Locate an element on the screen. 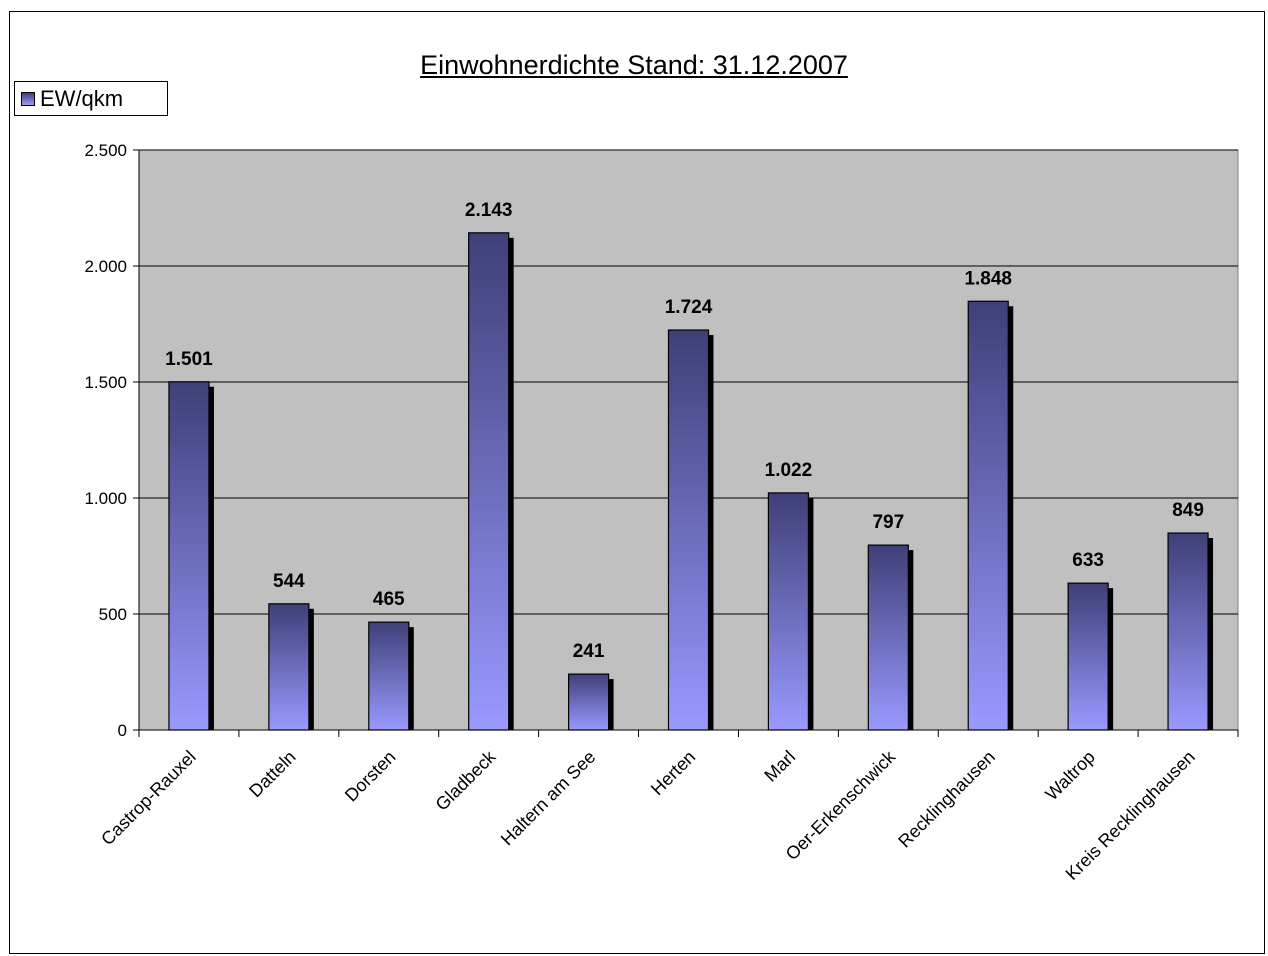 Image resolution: width=1268 pixels, height=956 pixels. x-tick-label: Herten is located at coordinates (673, 773).